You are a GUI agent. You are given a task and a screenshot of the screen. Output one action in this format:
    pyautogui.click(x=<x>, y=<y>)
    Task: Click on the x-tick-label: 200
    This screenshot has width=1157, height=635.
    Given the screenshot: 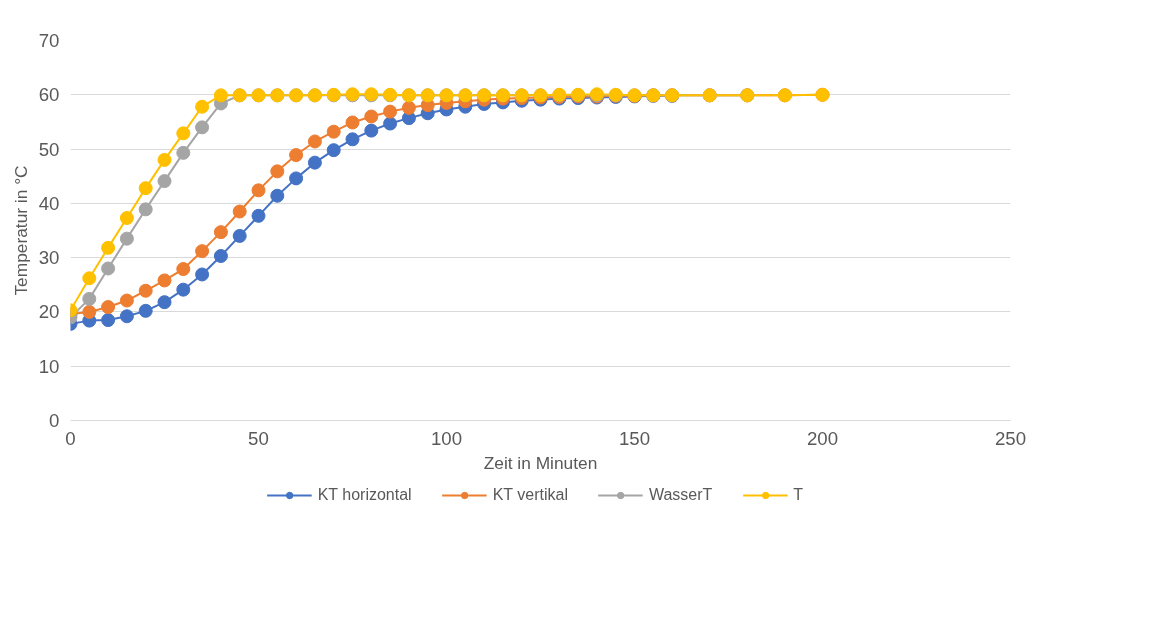 What is the action you would take?
    pyautogui.click(x=822, y=438)
    